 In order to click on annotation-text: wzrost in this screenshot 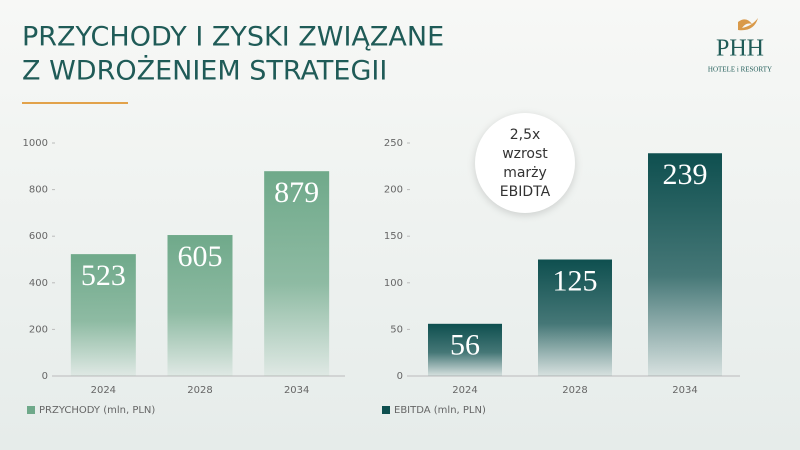, I will do `click(525, 154)`.